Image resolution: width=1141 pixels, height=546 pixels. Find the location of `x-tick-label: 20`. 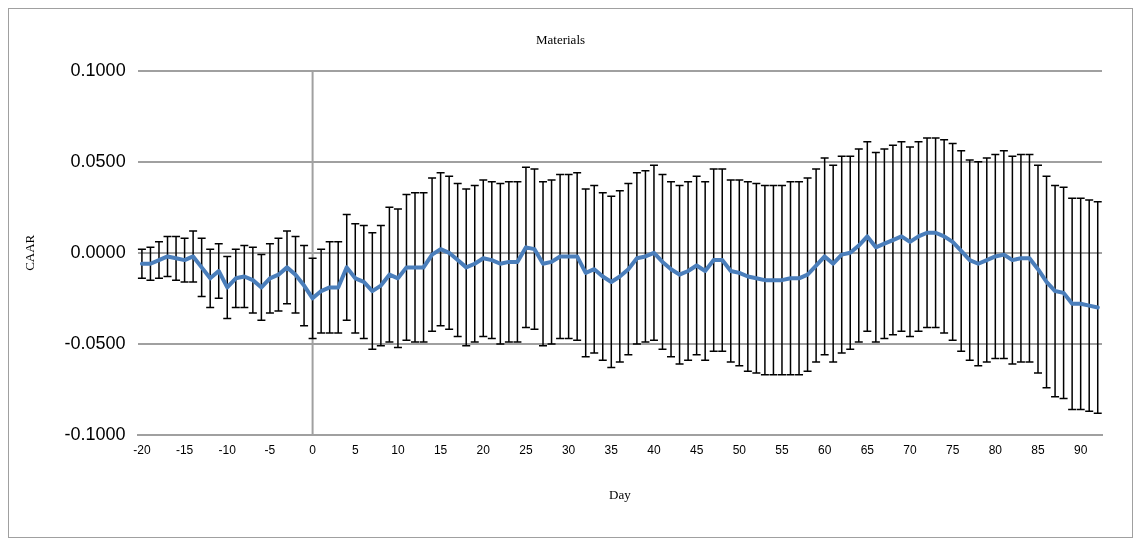

x-tick-label: 20 is located at coordinates (483, 449).